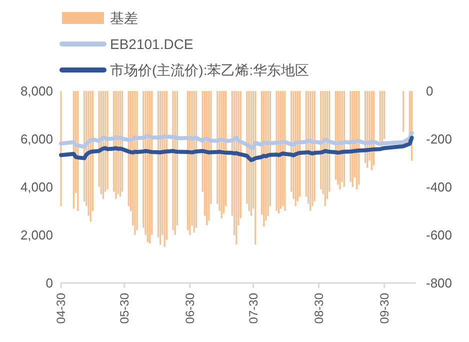 This screenshot has height=342, width=469. Describe the element at coordinates (439, 283) in the screenshot. I see `y2-tick-label: -800` at that location.